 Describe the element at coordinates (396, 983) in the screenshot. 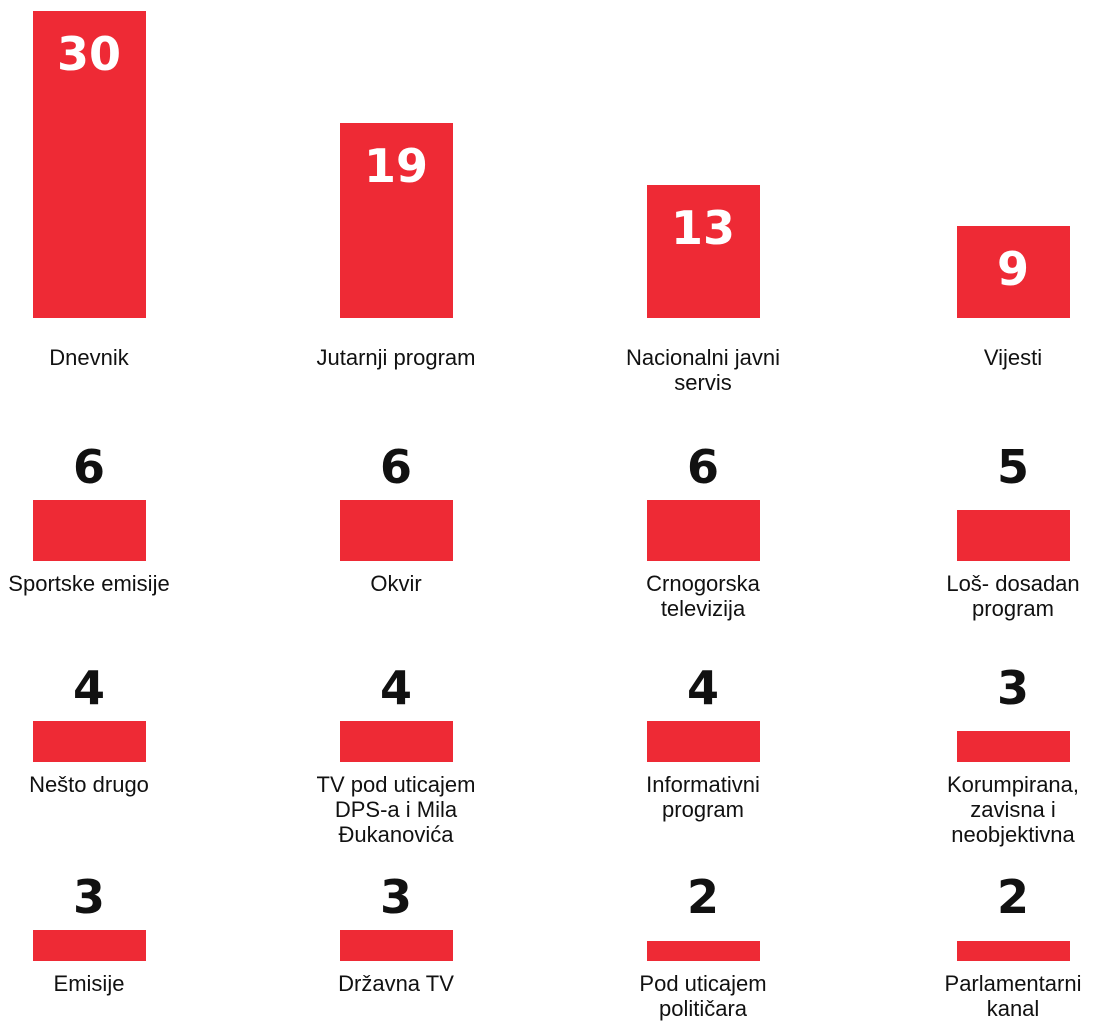

I see `category-label: Državna TV` at that location.